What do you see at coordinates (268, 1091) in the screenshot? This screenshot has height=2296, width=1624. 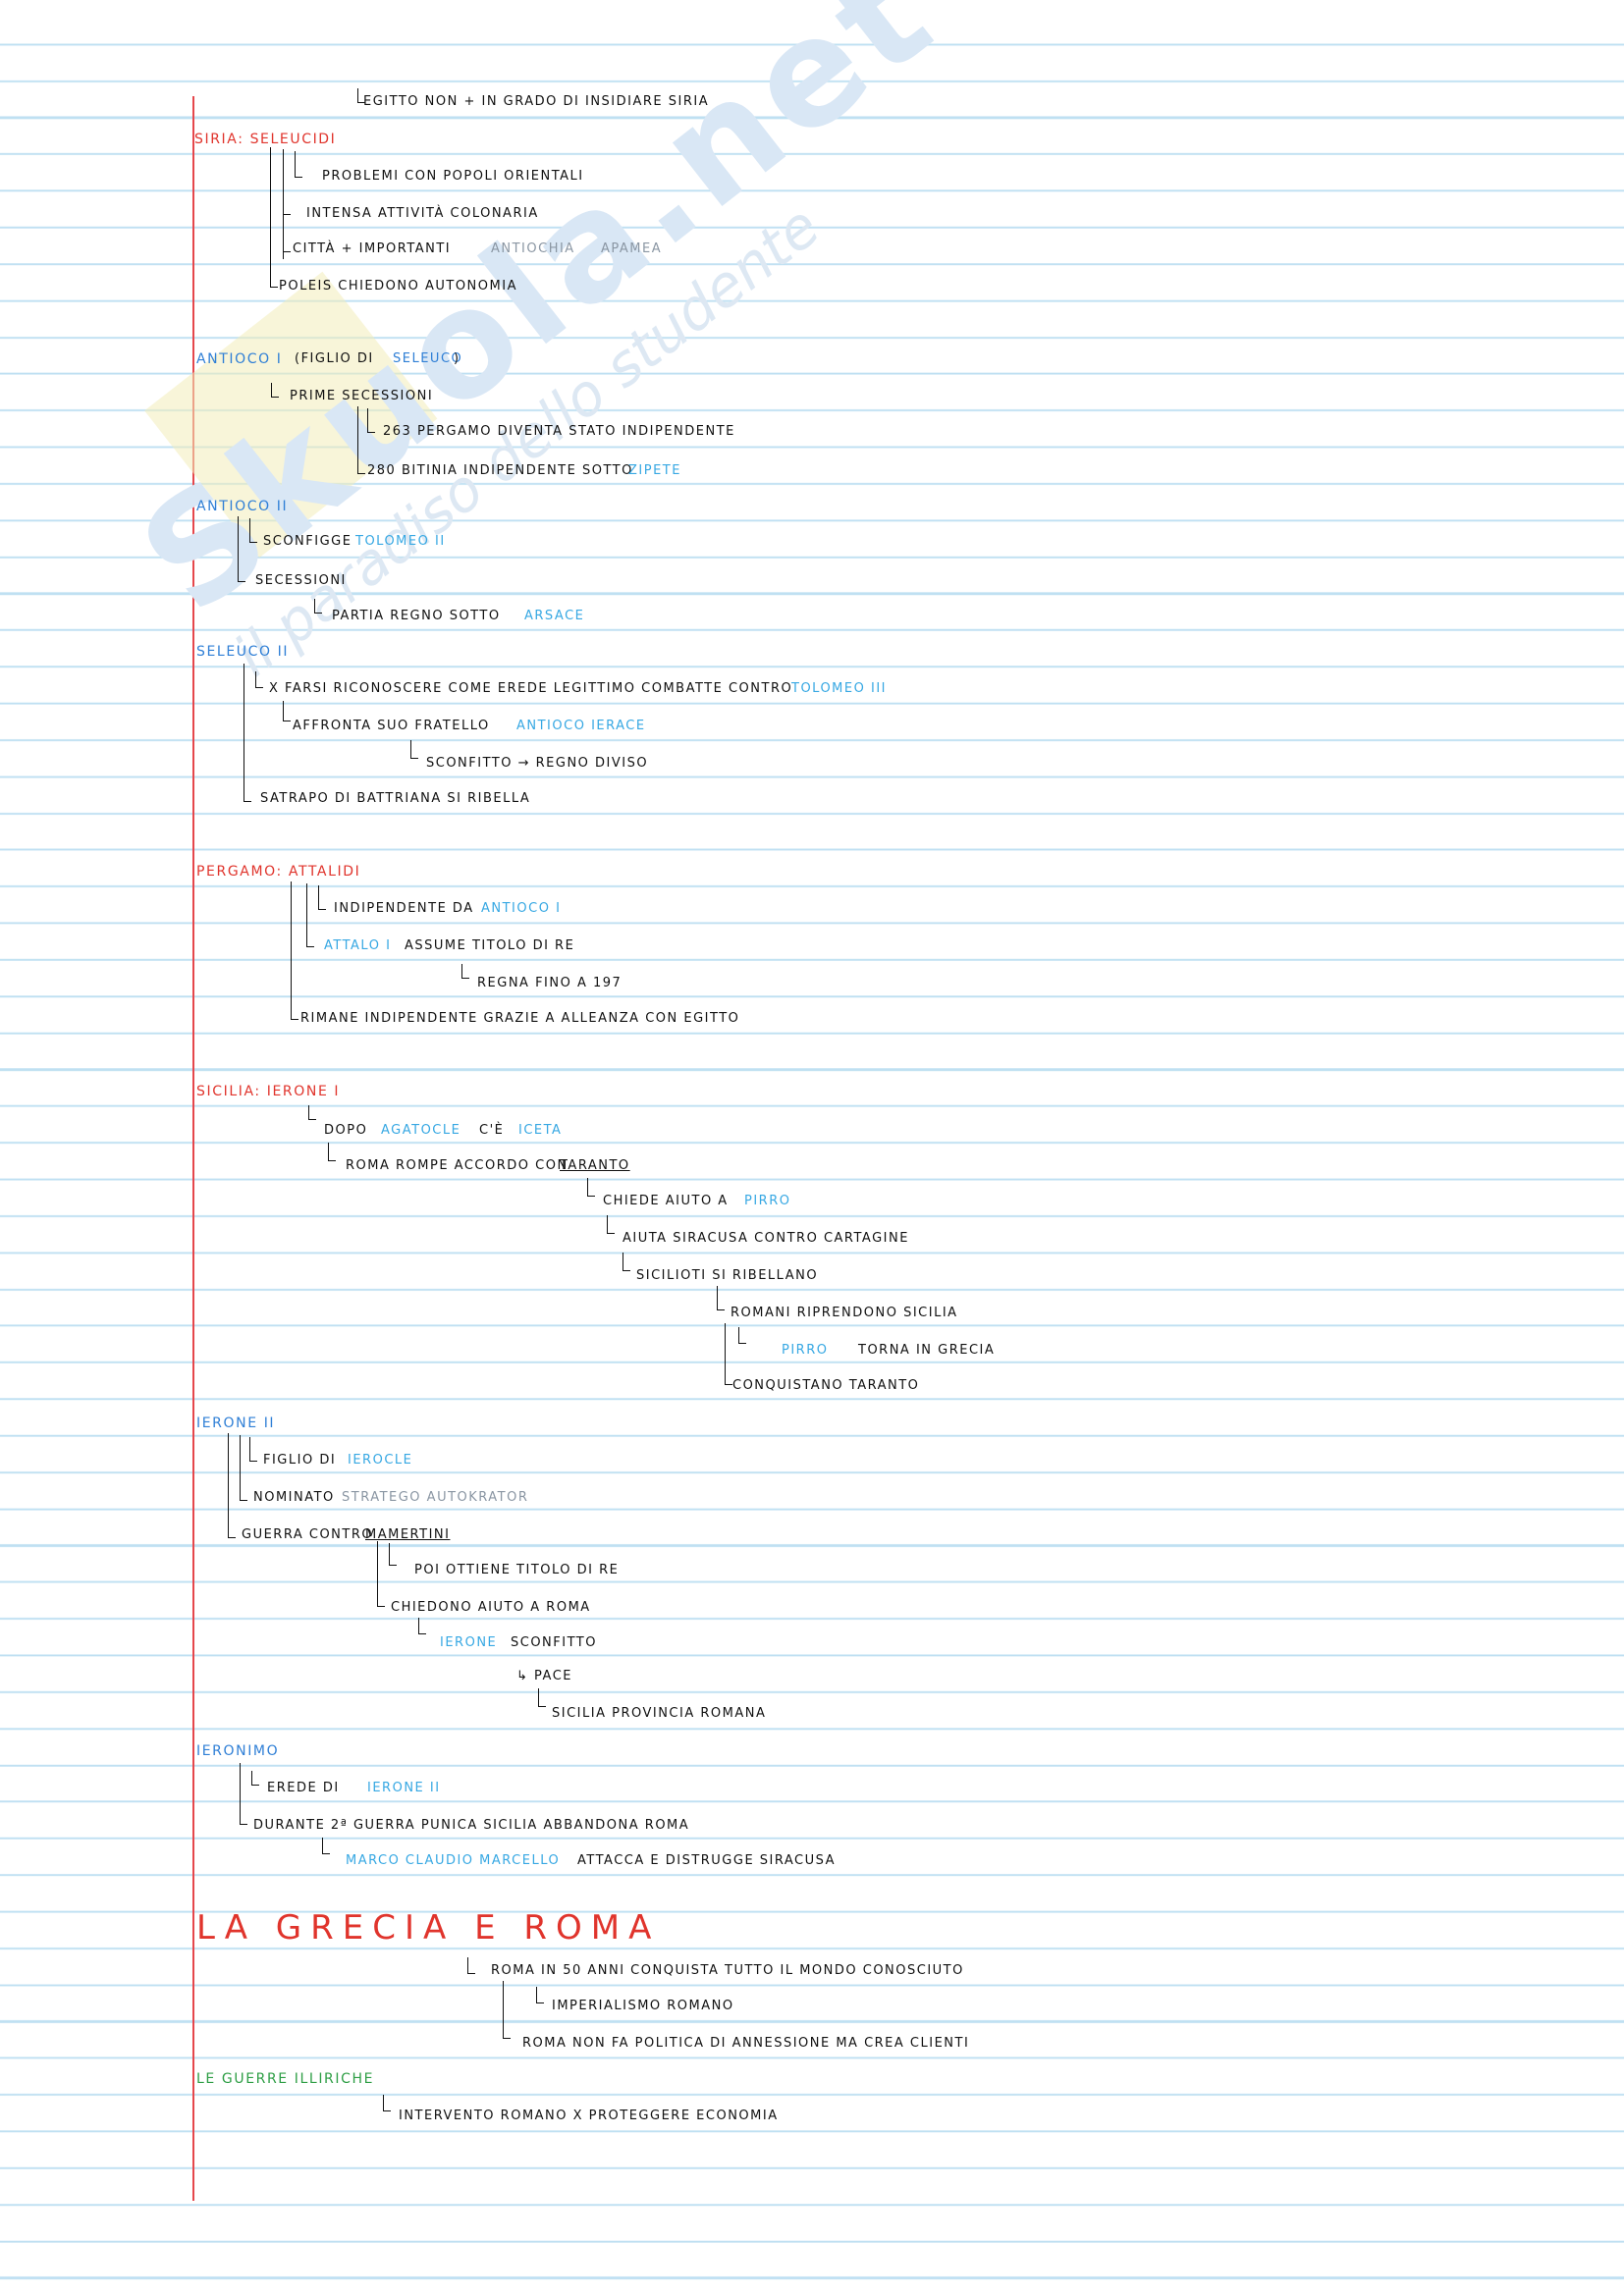 I see `heading-sicilia: sicilia: ierone i` at bounding box center [268, 1091].